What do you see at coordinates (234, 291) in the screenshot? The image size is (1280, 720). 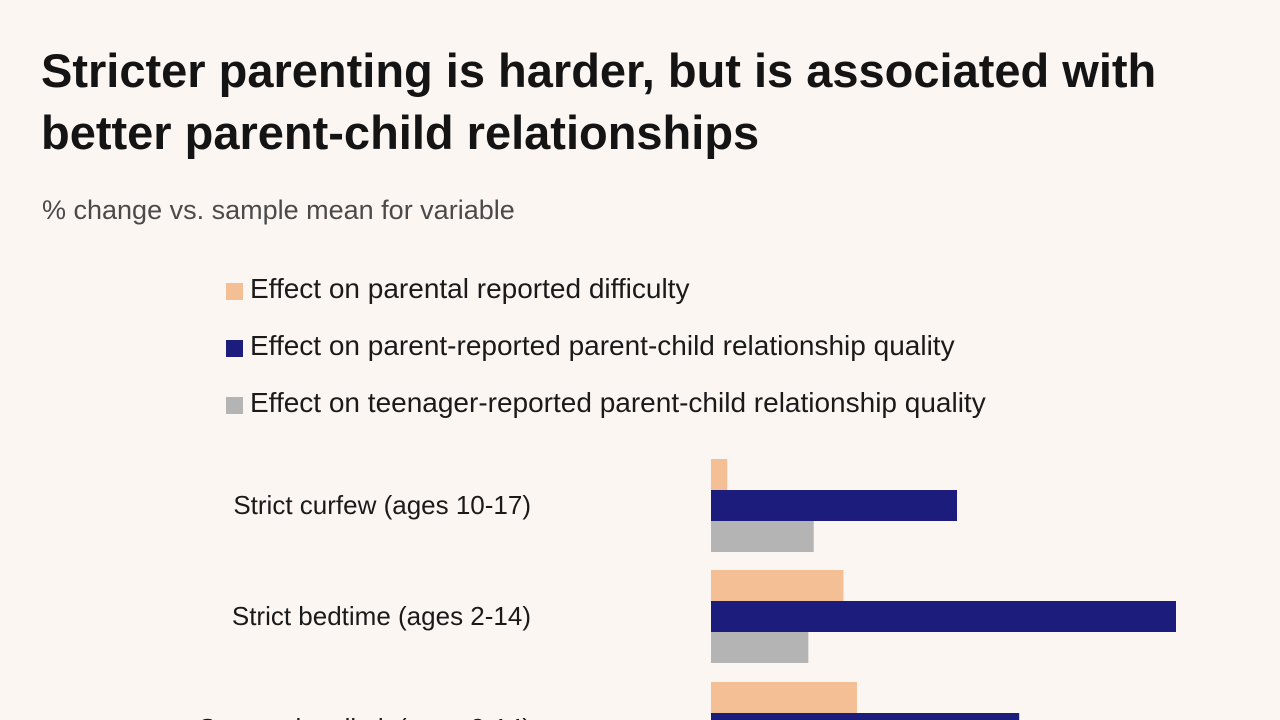 I see `legend-swatch-difficulty` at bounding box center [234, 291].